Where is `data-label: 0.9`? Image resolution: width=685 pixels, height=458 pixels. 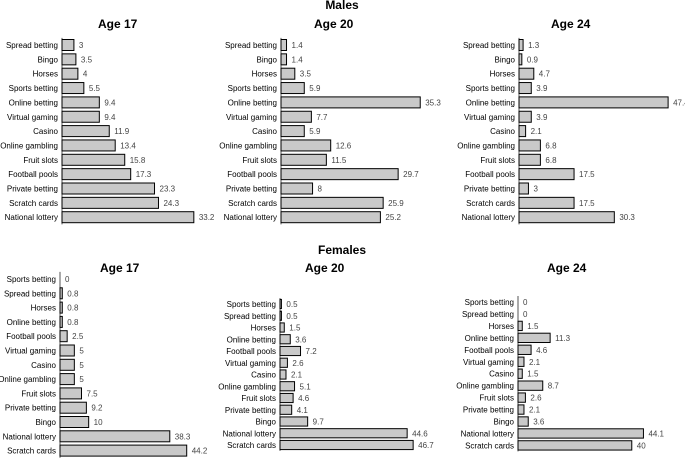 data-label: 0.9 is located at coordinates (533, 59).